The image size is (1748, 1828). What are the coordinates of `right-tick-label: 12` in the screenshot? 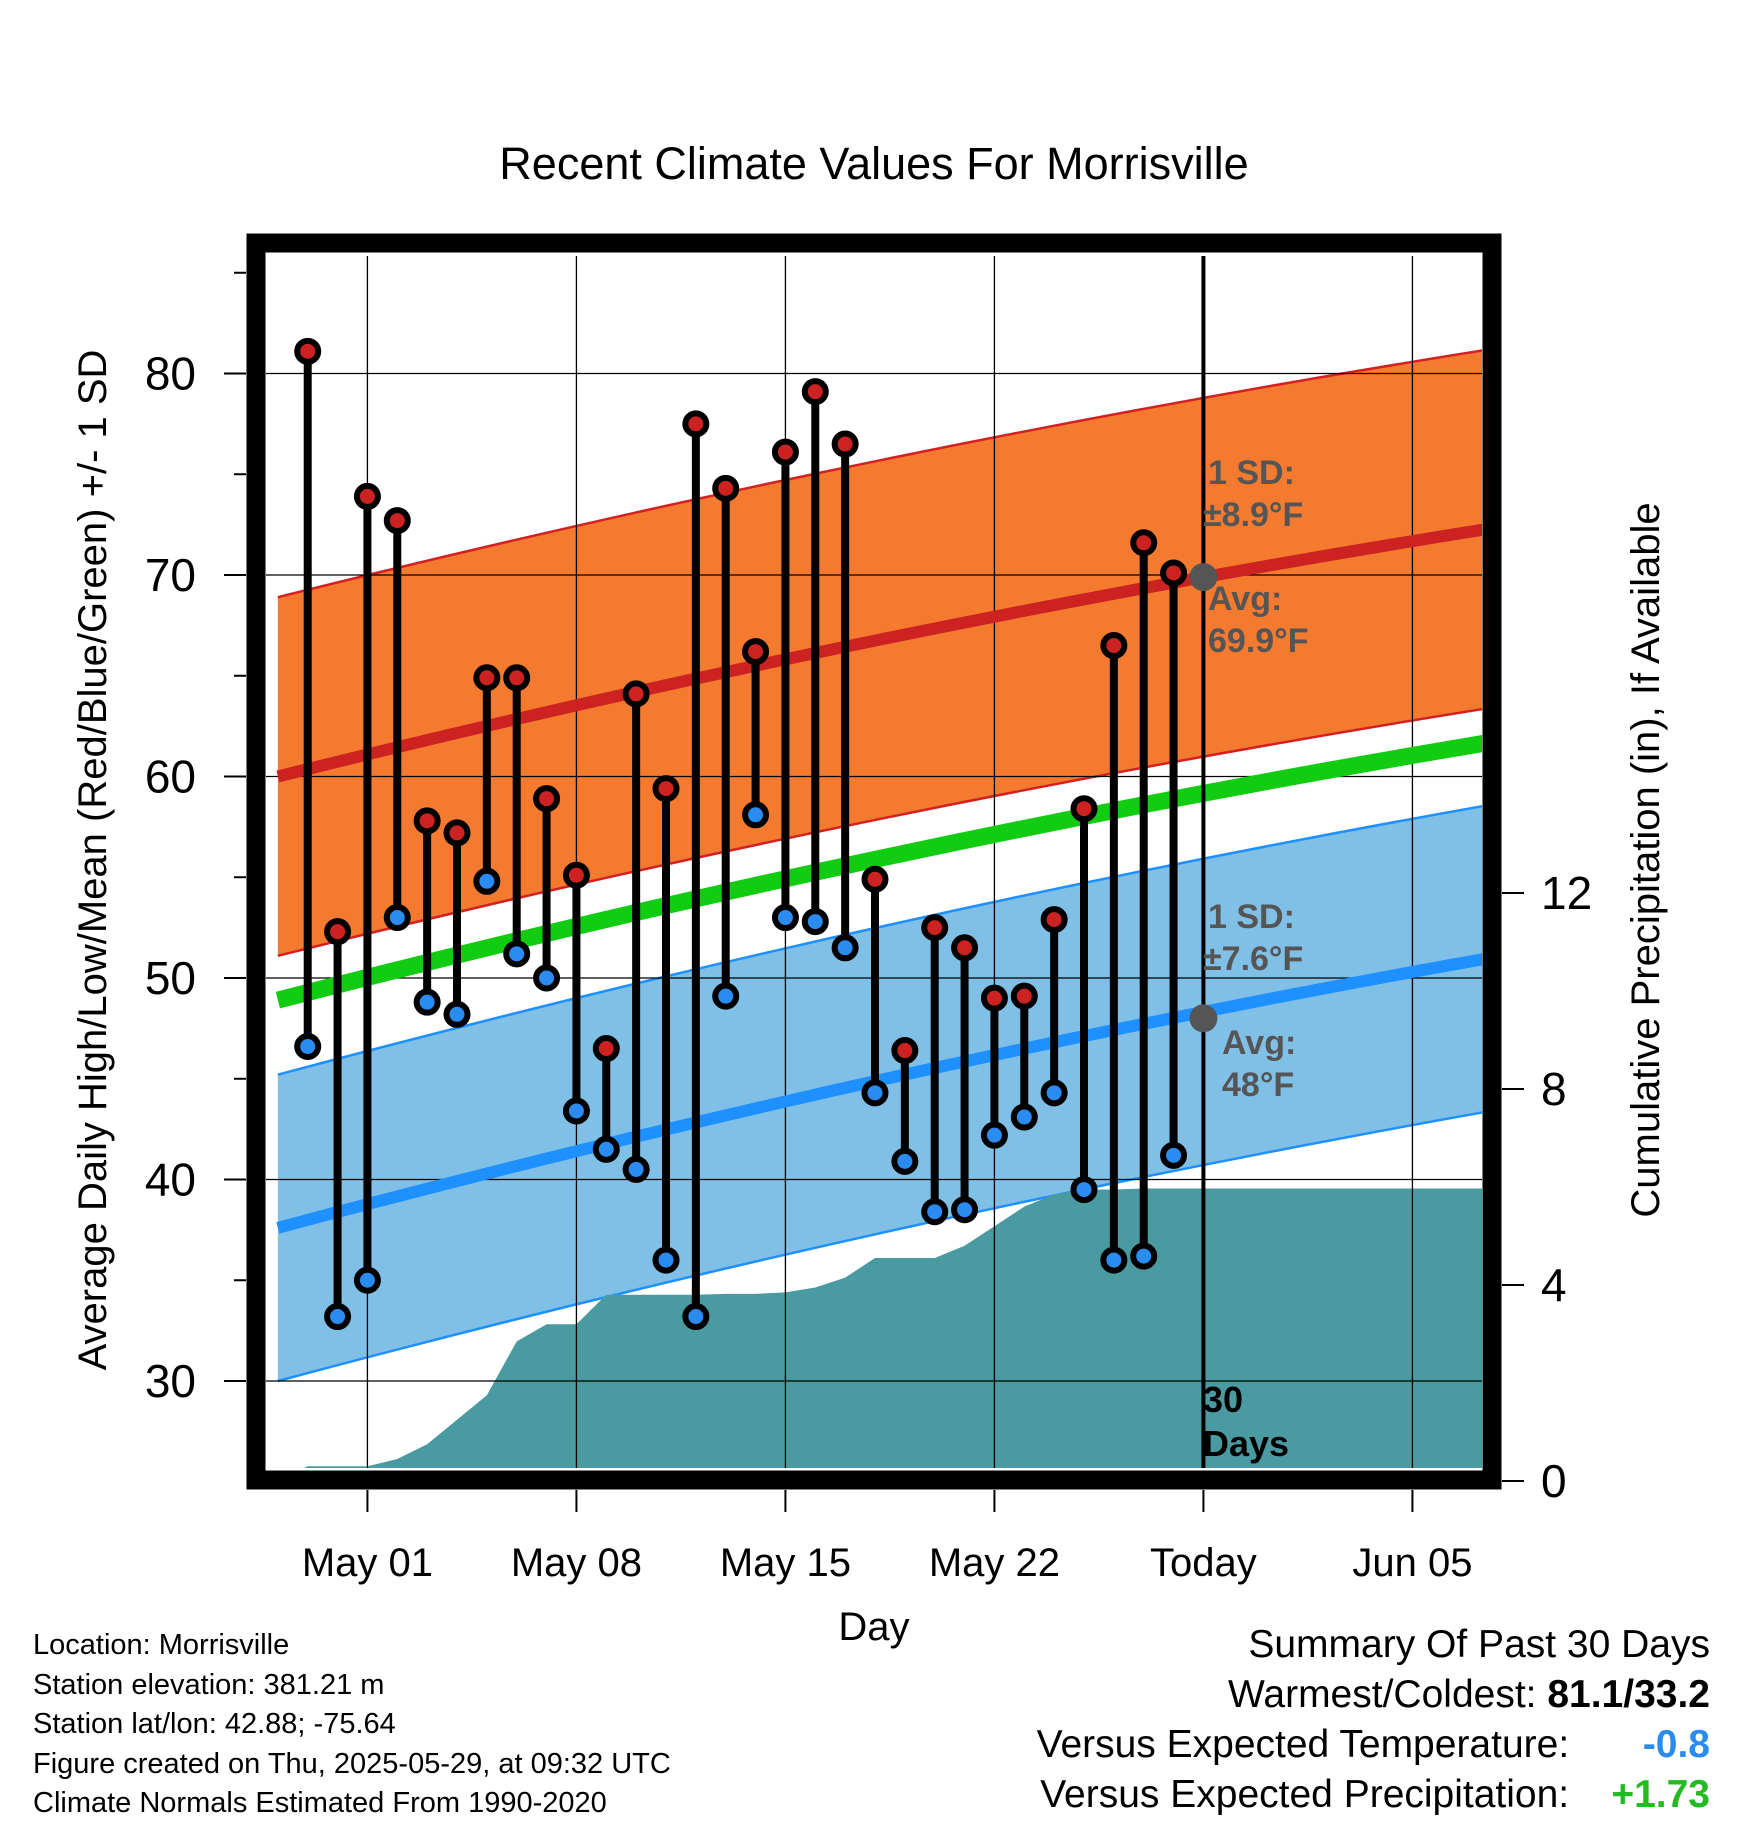 It's located at (1566, 893).